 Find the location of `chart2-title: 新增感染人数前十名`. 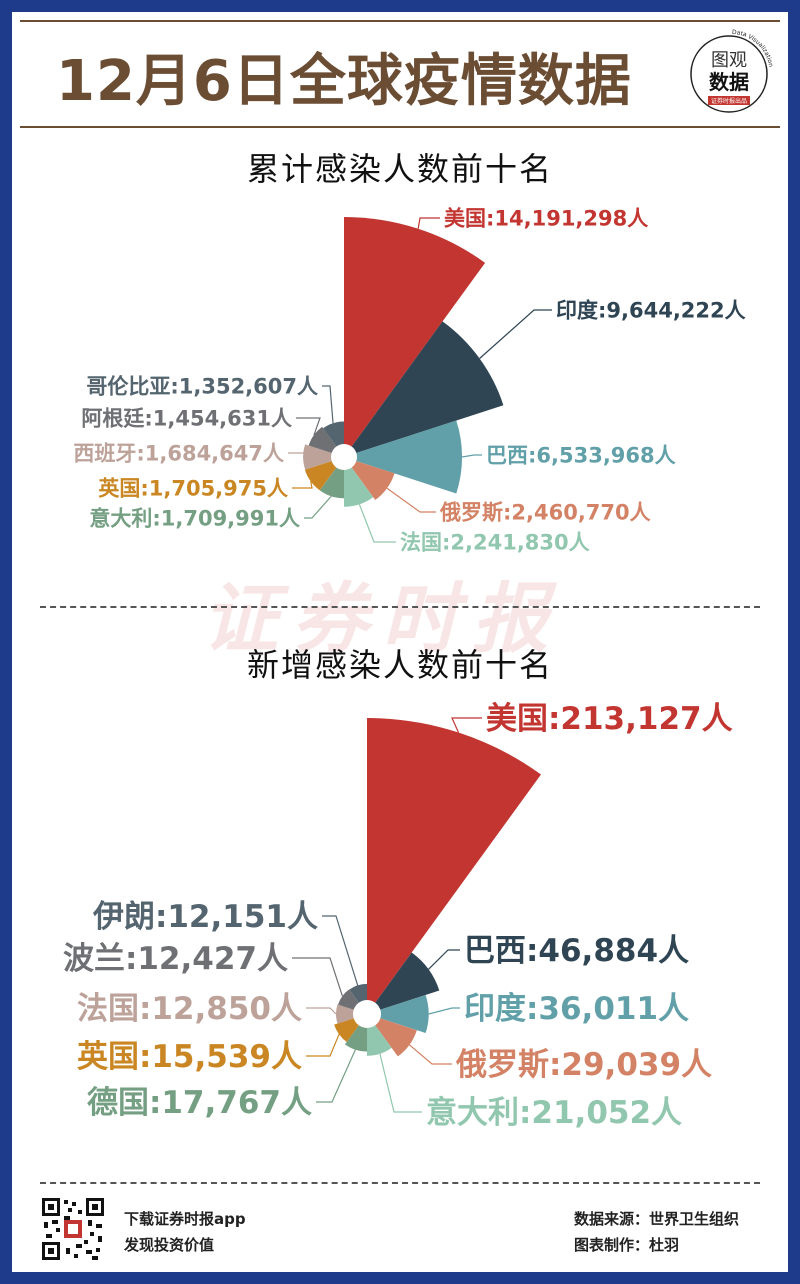

chart2-title: 新增感染人数前十名 is located at coordinates (399, 665).